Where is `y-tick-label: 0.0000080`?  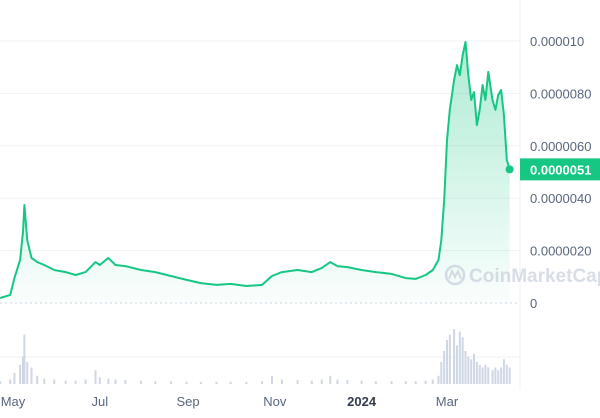 y-tick-label: 0.0000080 is located at coordinates (560, 93).